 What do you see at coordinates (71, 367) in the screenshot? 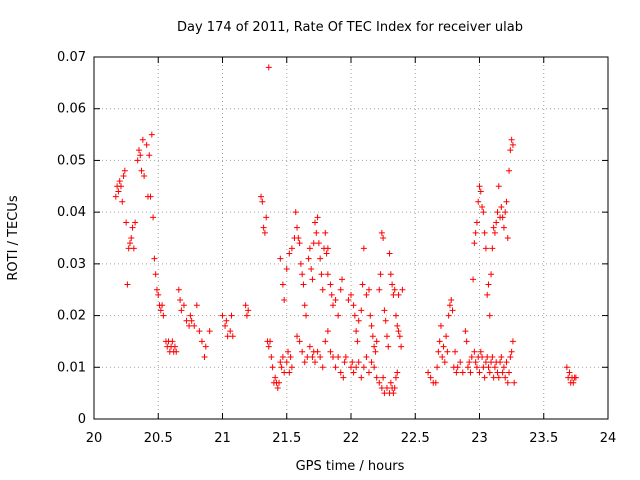
I see `y-tick-label: 0.01` at bounding box center [71, 367].